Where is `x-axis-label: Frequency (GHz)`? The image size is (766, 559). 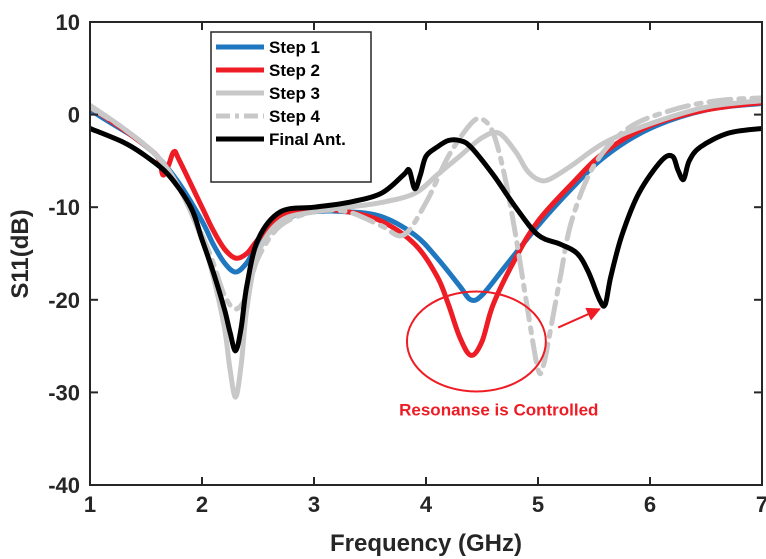
x-axis-label: Frequency (GHz) is located at coordinates (426, 543).